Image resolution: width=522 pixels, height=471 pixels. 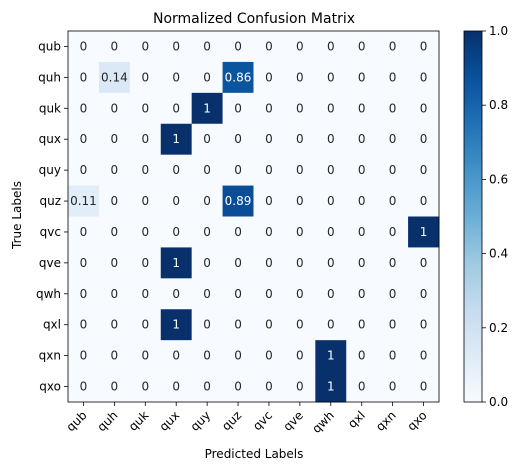 I want to click on cell-value-label: 0.11, so click(x=83, y=201).